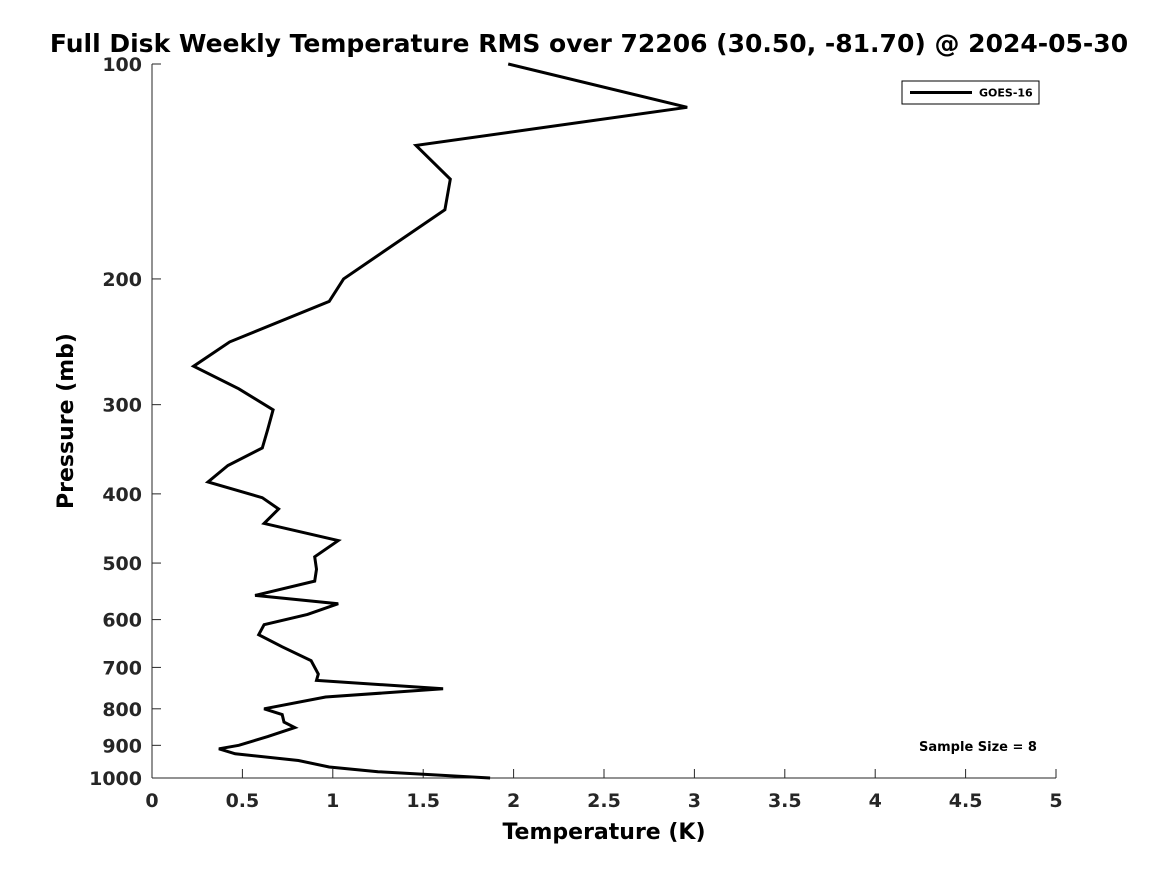 The width and height of the screenshot is (1167, 875). I want to click on x-tick-label: 1.5, so click(423, 801).